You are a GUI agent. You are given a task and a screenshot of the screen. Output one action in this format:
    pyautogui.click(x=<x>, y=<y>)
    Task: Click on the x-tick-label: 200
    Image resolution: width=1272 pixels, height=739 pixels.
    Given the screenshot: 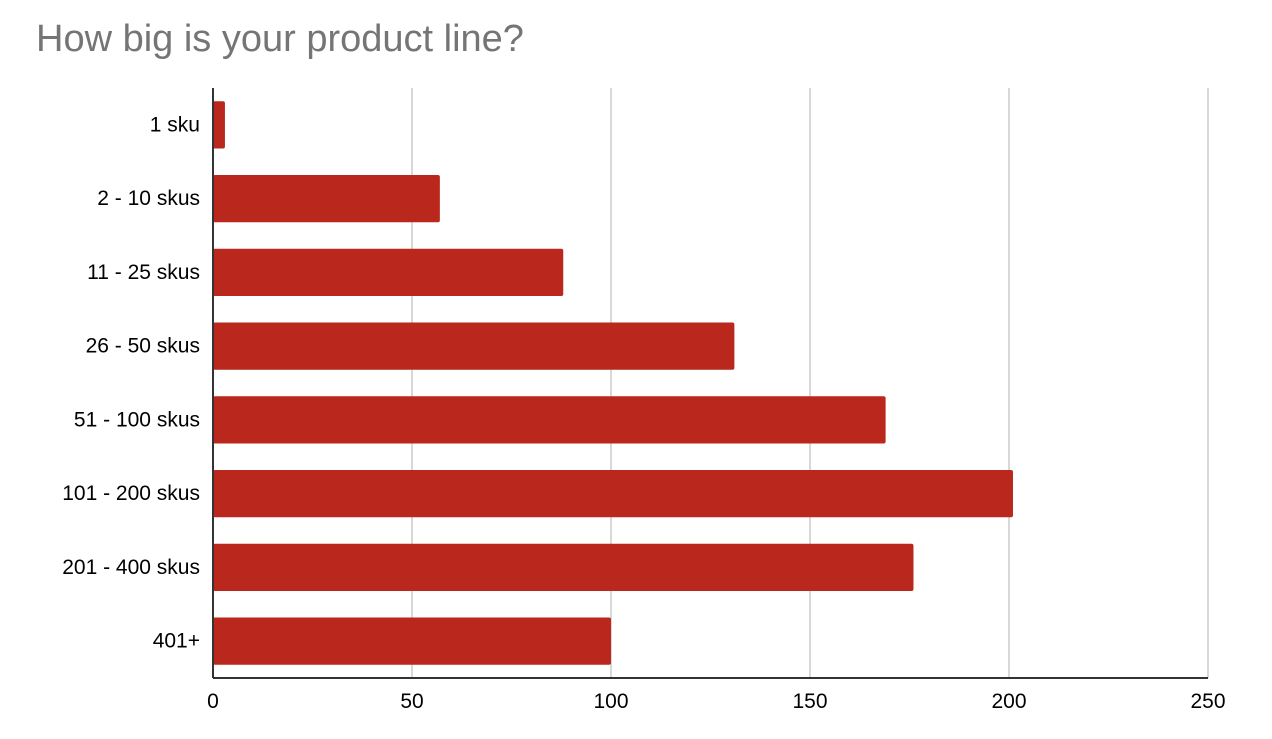 What is the action you would take?
    pyautogui.click(x=1008, y=701)
    